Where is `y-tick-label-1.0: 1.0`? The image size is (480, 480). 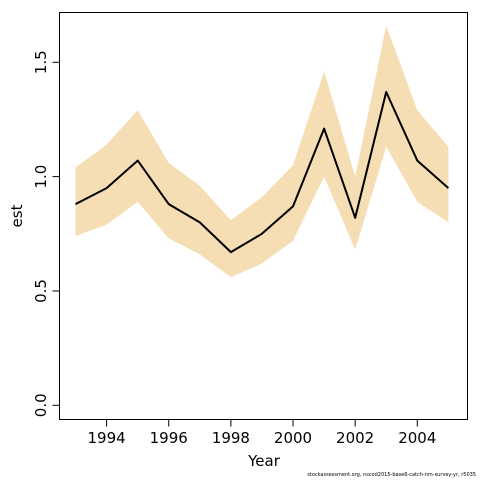 y-tick-label-1.0: 1.0 is located at coordinates (41, 177).